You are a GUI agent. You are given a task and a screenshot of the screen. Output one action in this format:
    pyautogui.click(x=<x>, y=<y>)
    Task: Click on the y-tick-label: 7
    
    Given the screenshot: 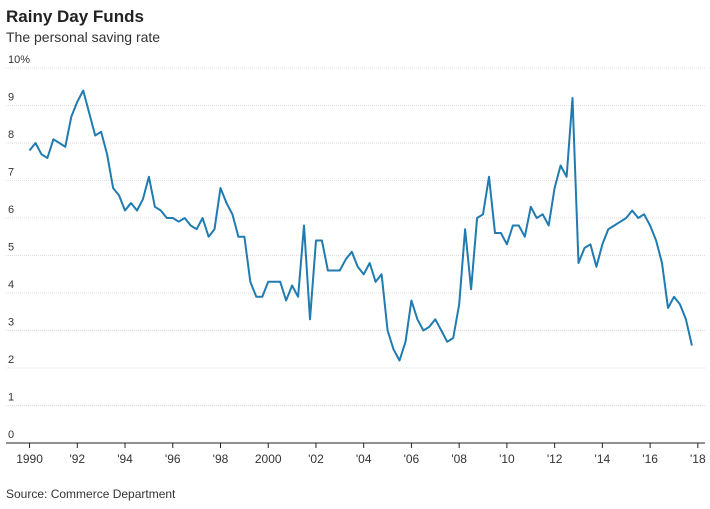 What is the action you would take?
    pyautogui.click(x=11, y=173)
    